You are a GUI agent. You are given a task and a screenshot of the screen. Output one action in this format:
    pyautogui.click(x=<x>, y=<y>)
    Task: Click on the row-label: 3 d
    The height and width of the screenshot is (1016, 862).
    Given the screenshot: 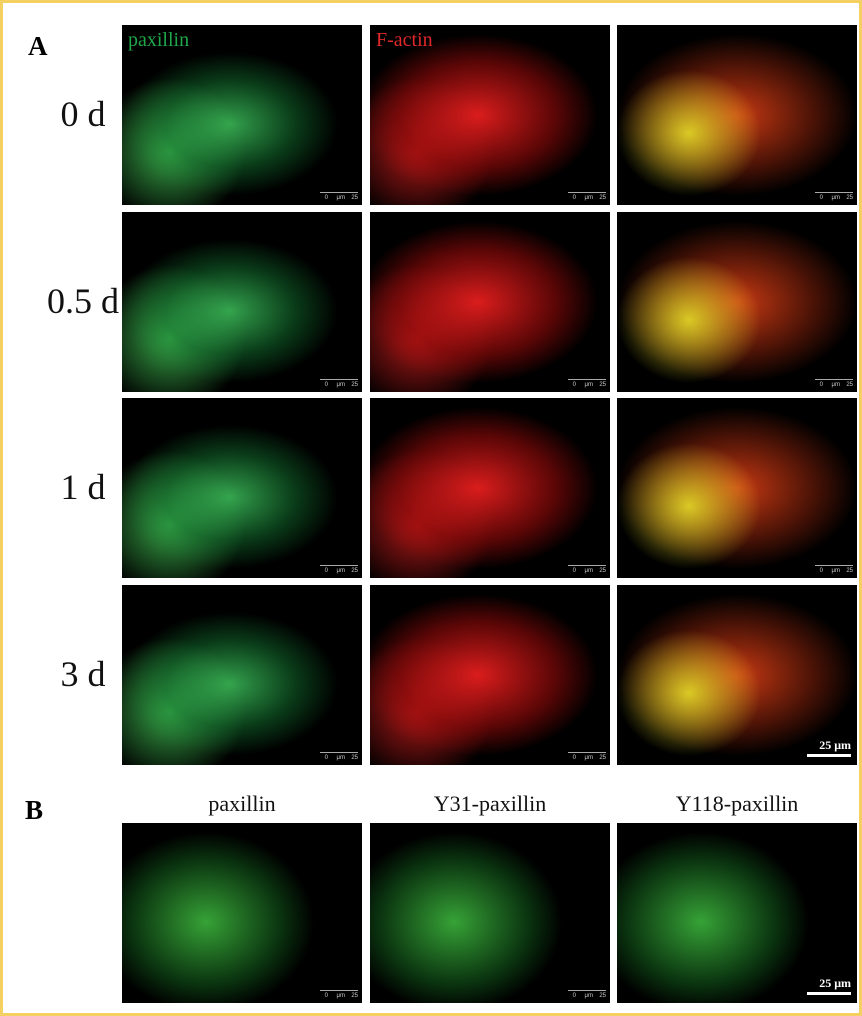 What is the action you would take?
    pyautogui.click(x=83, y=674)
    